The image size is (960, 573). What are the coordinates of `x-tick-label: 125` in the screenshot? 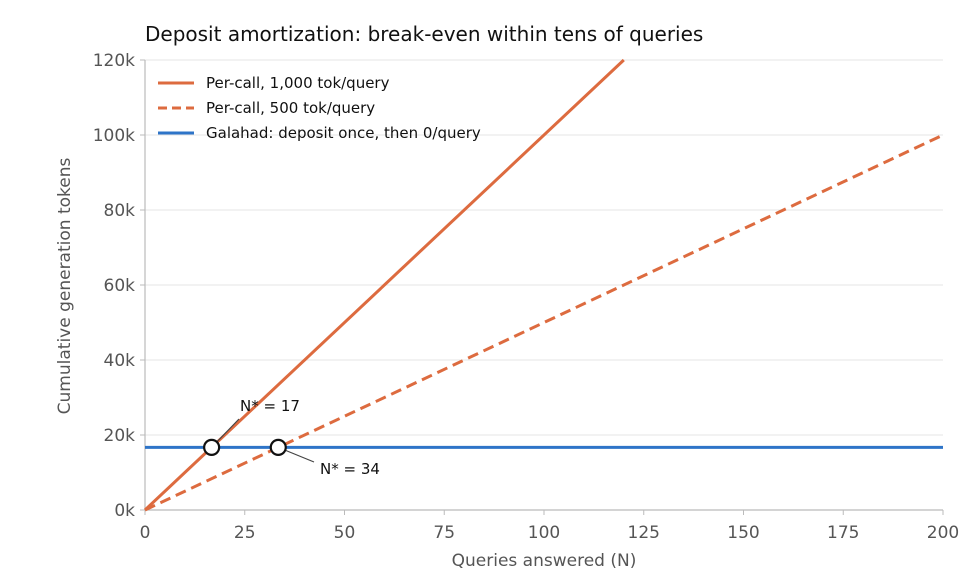 It's located at (644, 533).